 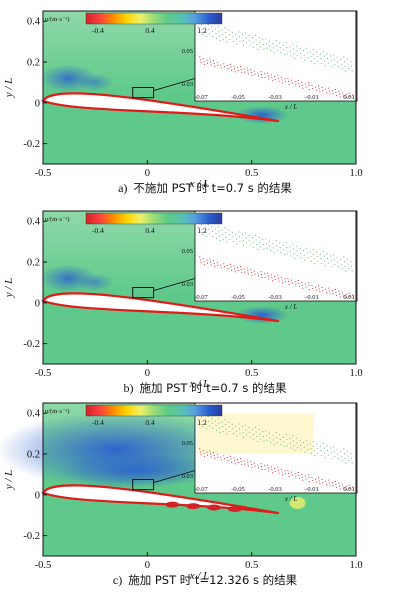 I want to click on airfoil, so click(x=160, y=307).